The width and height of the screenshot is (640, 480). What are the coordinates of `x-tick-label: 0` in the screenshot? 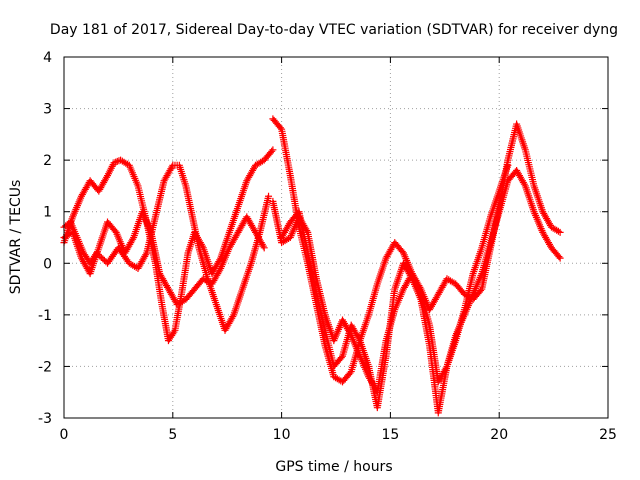 It's located at (64, 435).